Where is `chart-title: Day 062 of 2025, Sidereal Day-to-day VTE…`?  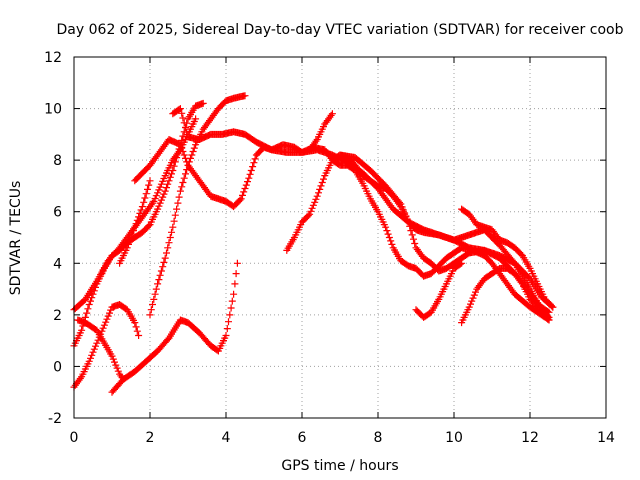
chart-title: Day 062 of 2025, Sidereal Day-to-day VTE… is located at coordinates (340, 30).